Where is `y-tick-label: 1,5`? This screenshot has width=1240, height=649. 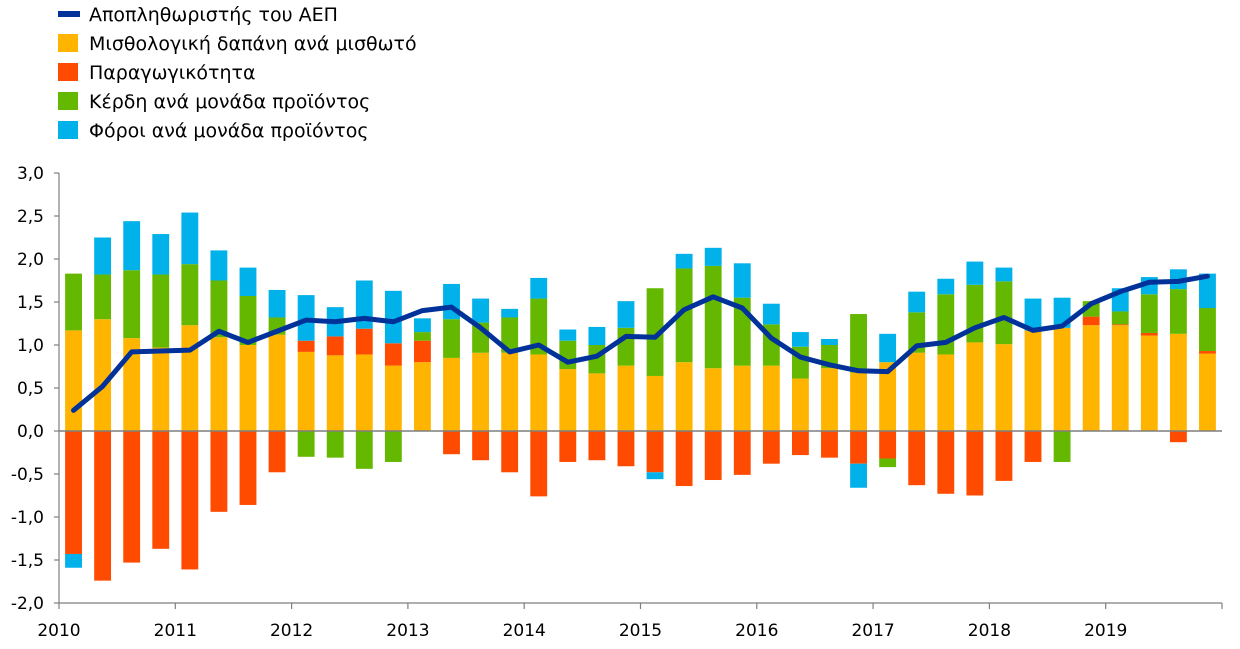 y-tick-label: 1,5 is located at coordinates (30, 303).